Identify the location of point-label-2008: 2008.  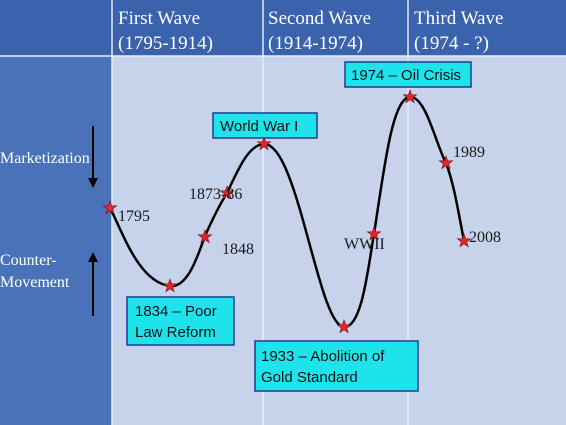
(485, 237).